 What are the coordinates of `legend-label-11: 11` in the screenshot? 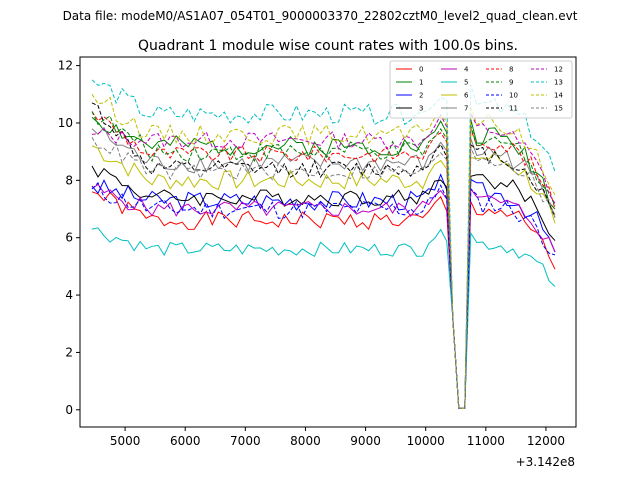 It's located at (513, 109).